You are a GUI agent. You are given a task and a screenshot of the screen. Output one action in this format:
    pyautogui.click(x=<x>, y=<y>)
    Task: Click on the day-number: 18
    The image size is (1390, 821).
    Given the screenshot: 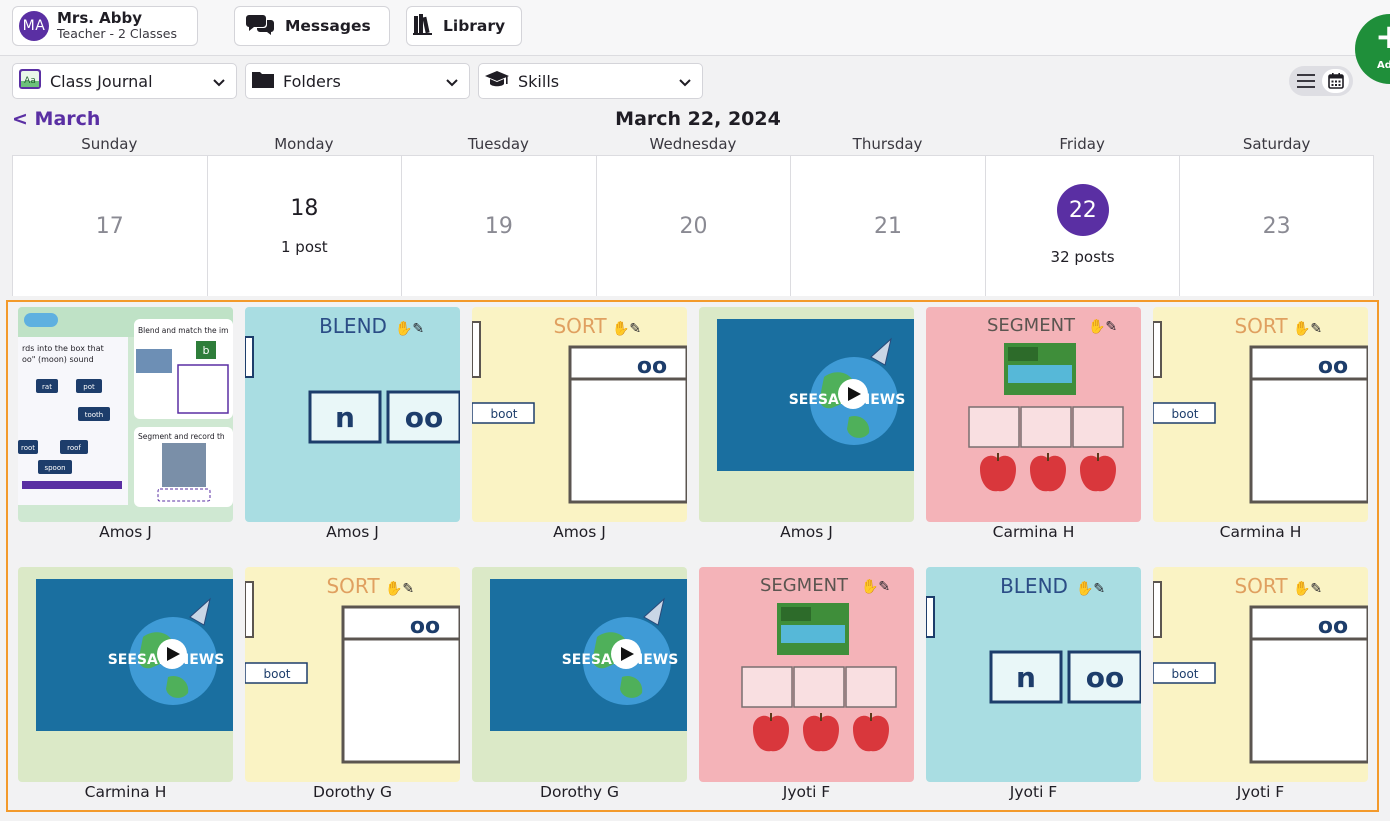 What is the action you would take?
    pyautogui.click(x=304, y=208)
    